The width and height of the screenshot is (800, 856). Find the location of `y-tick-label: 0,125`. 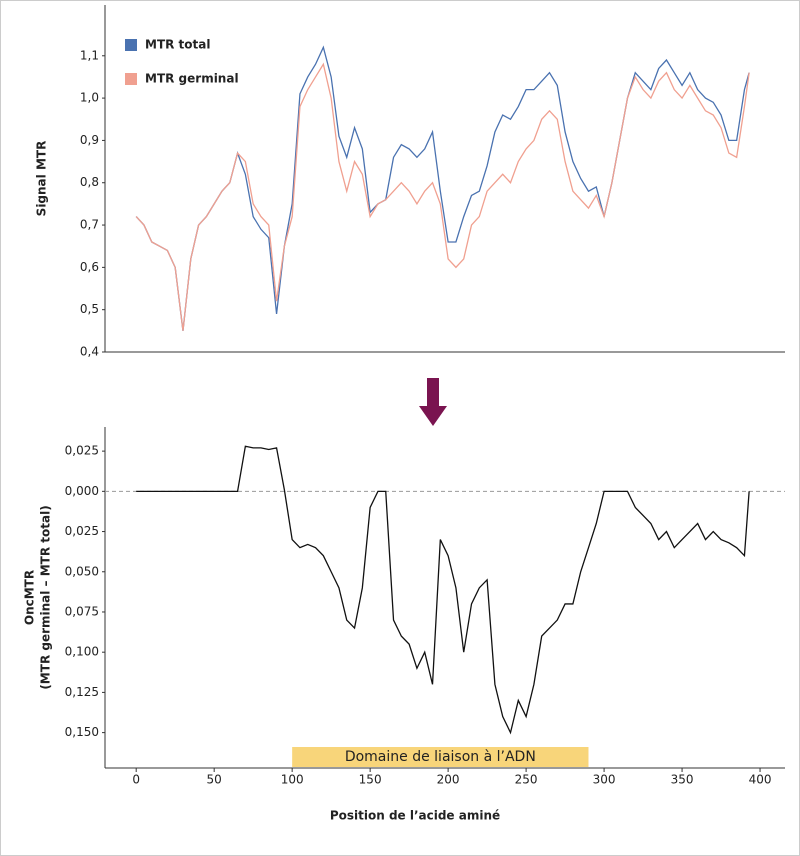

y-tick-label: 0,125 is located at coordinates (82, 692).